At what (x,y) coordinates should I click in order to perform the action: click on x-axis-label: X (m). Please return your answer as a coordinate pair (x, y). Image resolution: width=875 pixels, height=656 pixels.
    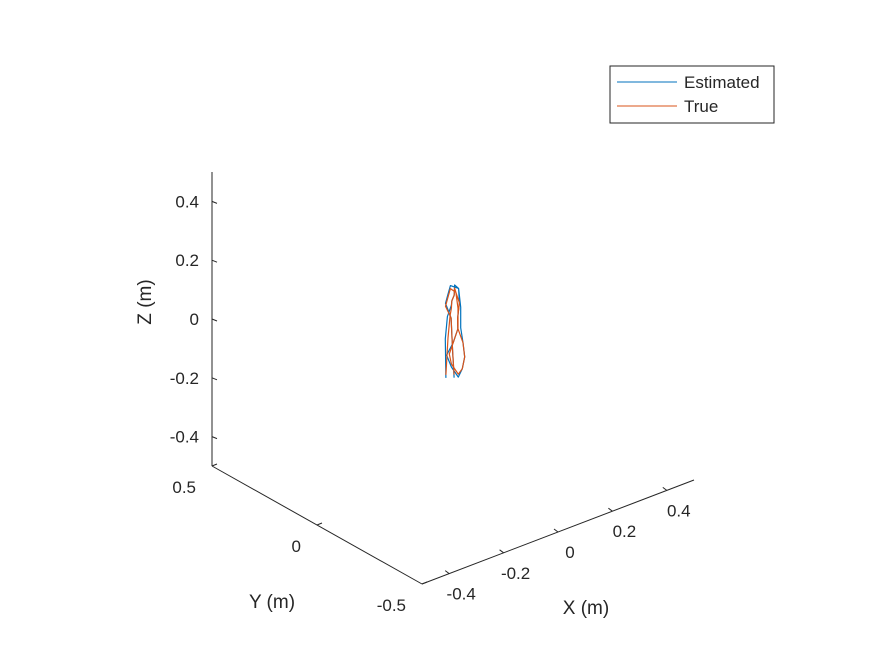
    Looking at the image, I should click on (586, 608).